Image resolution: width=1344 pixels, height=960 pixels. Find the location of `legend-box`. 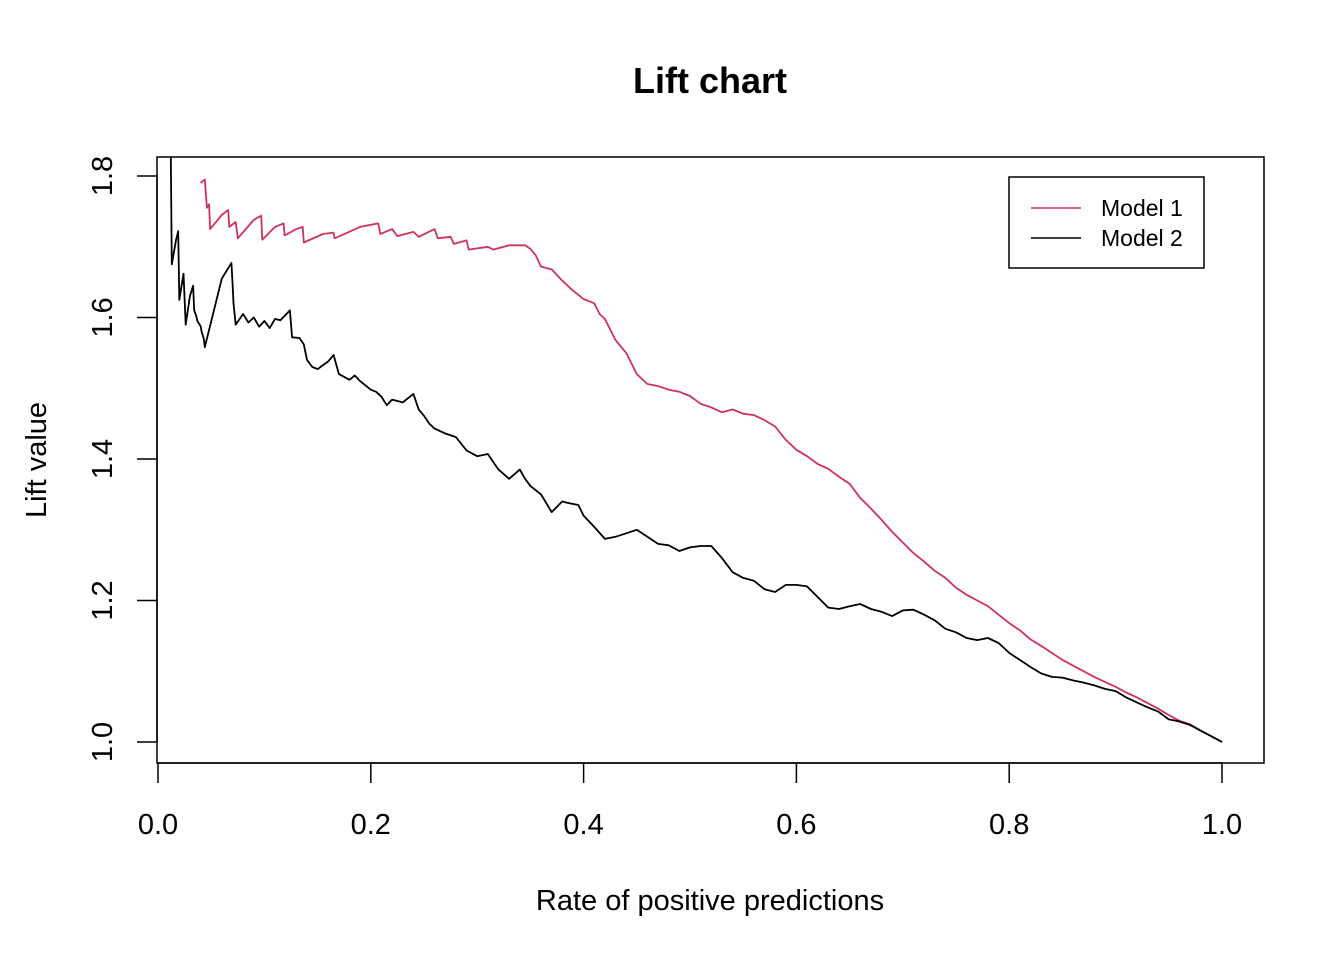

legend-box is located at coordinates (1106, 222).